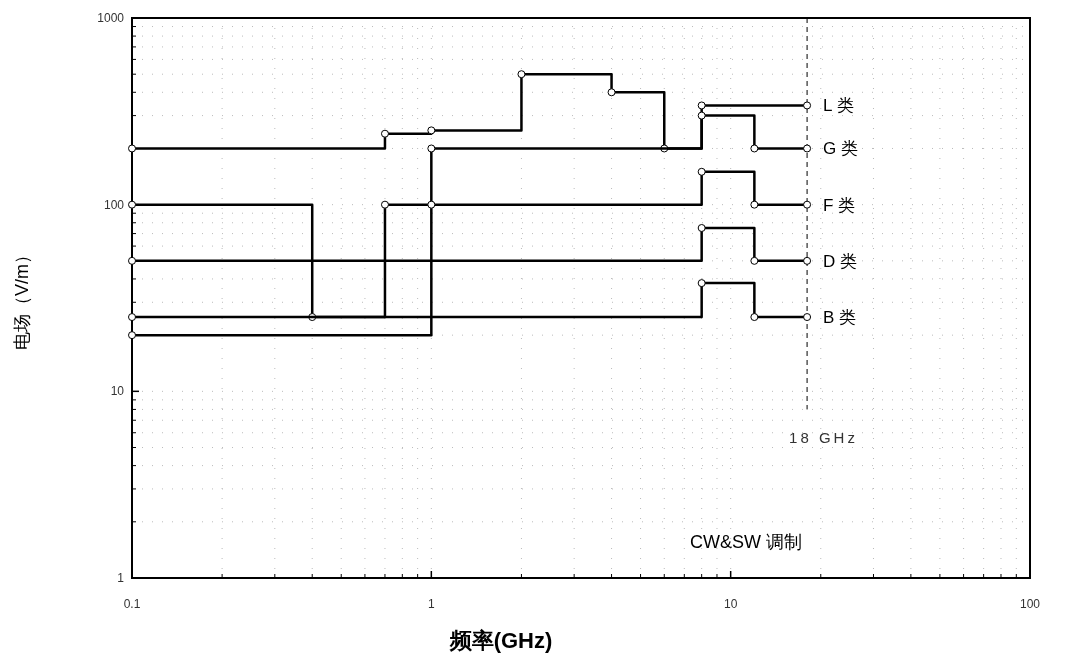  Describe the element at coordinates (746, 542) in the screenshot. I see `annotation: CW&SW 调制` at that location.